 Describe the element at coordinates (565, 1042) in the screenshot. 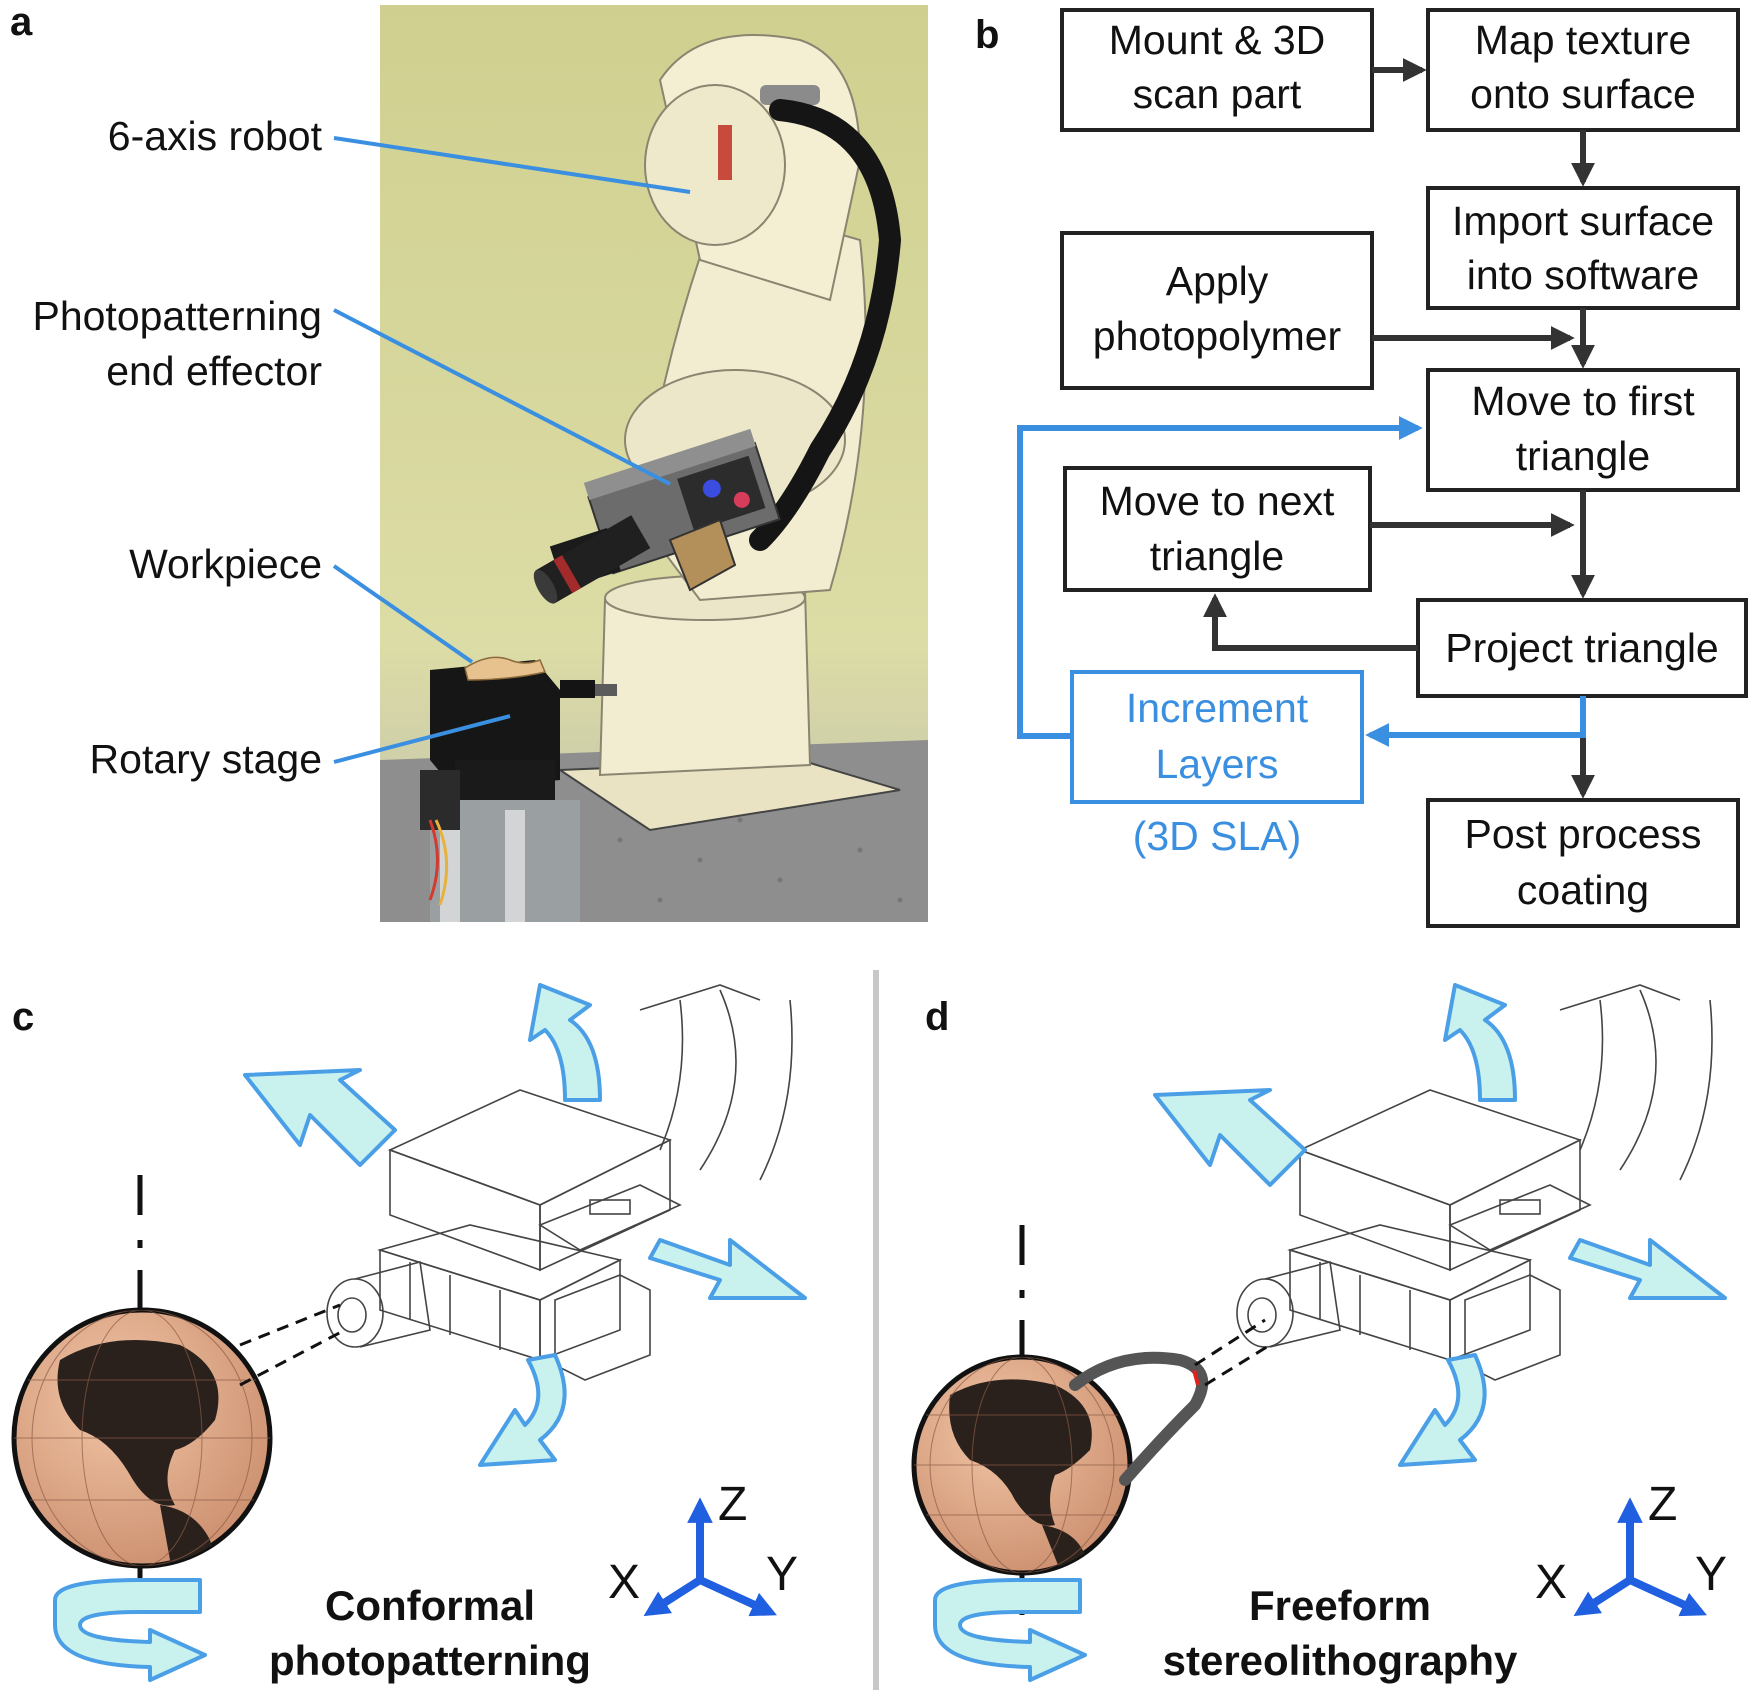

I see `move-arrow-up-icon` at that location.